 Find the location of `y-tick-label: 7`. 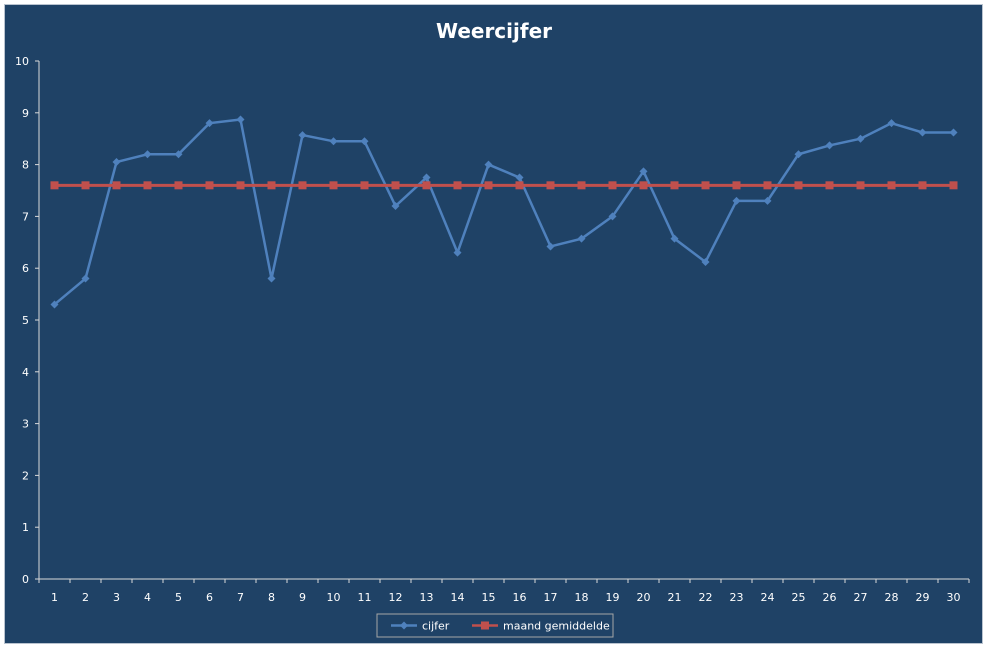

y-tick-label: 7 is located at coordinates (25, 216).